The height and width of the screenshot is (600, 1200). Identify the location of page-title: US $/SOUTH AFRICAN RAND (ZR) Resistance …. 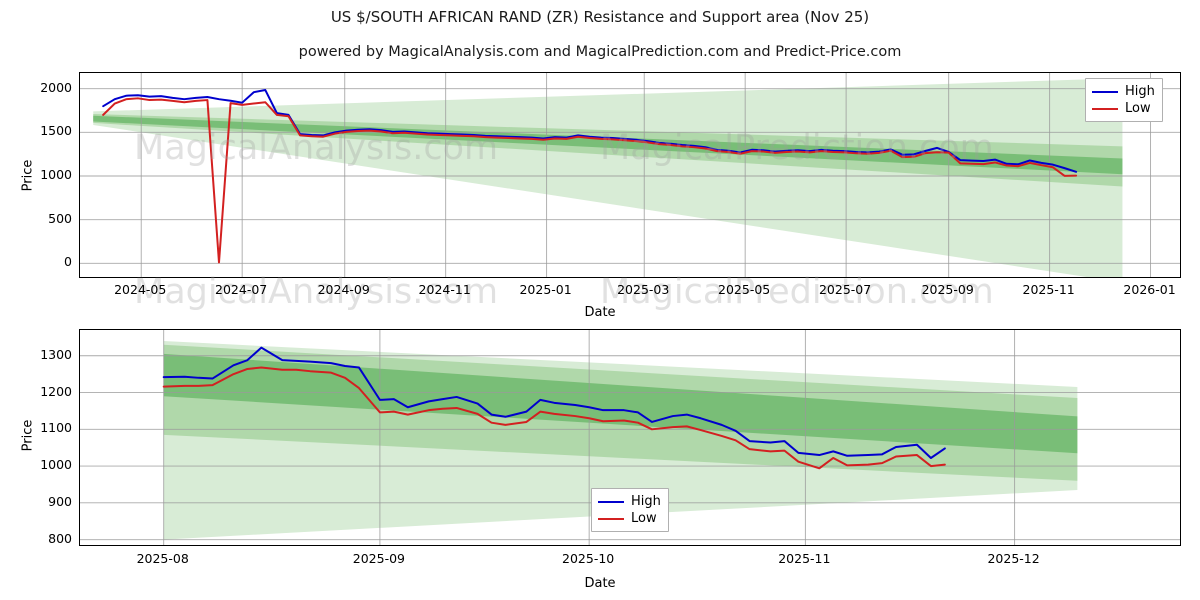
(600, 17).